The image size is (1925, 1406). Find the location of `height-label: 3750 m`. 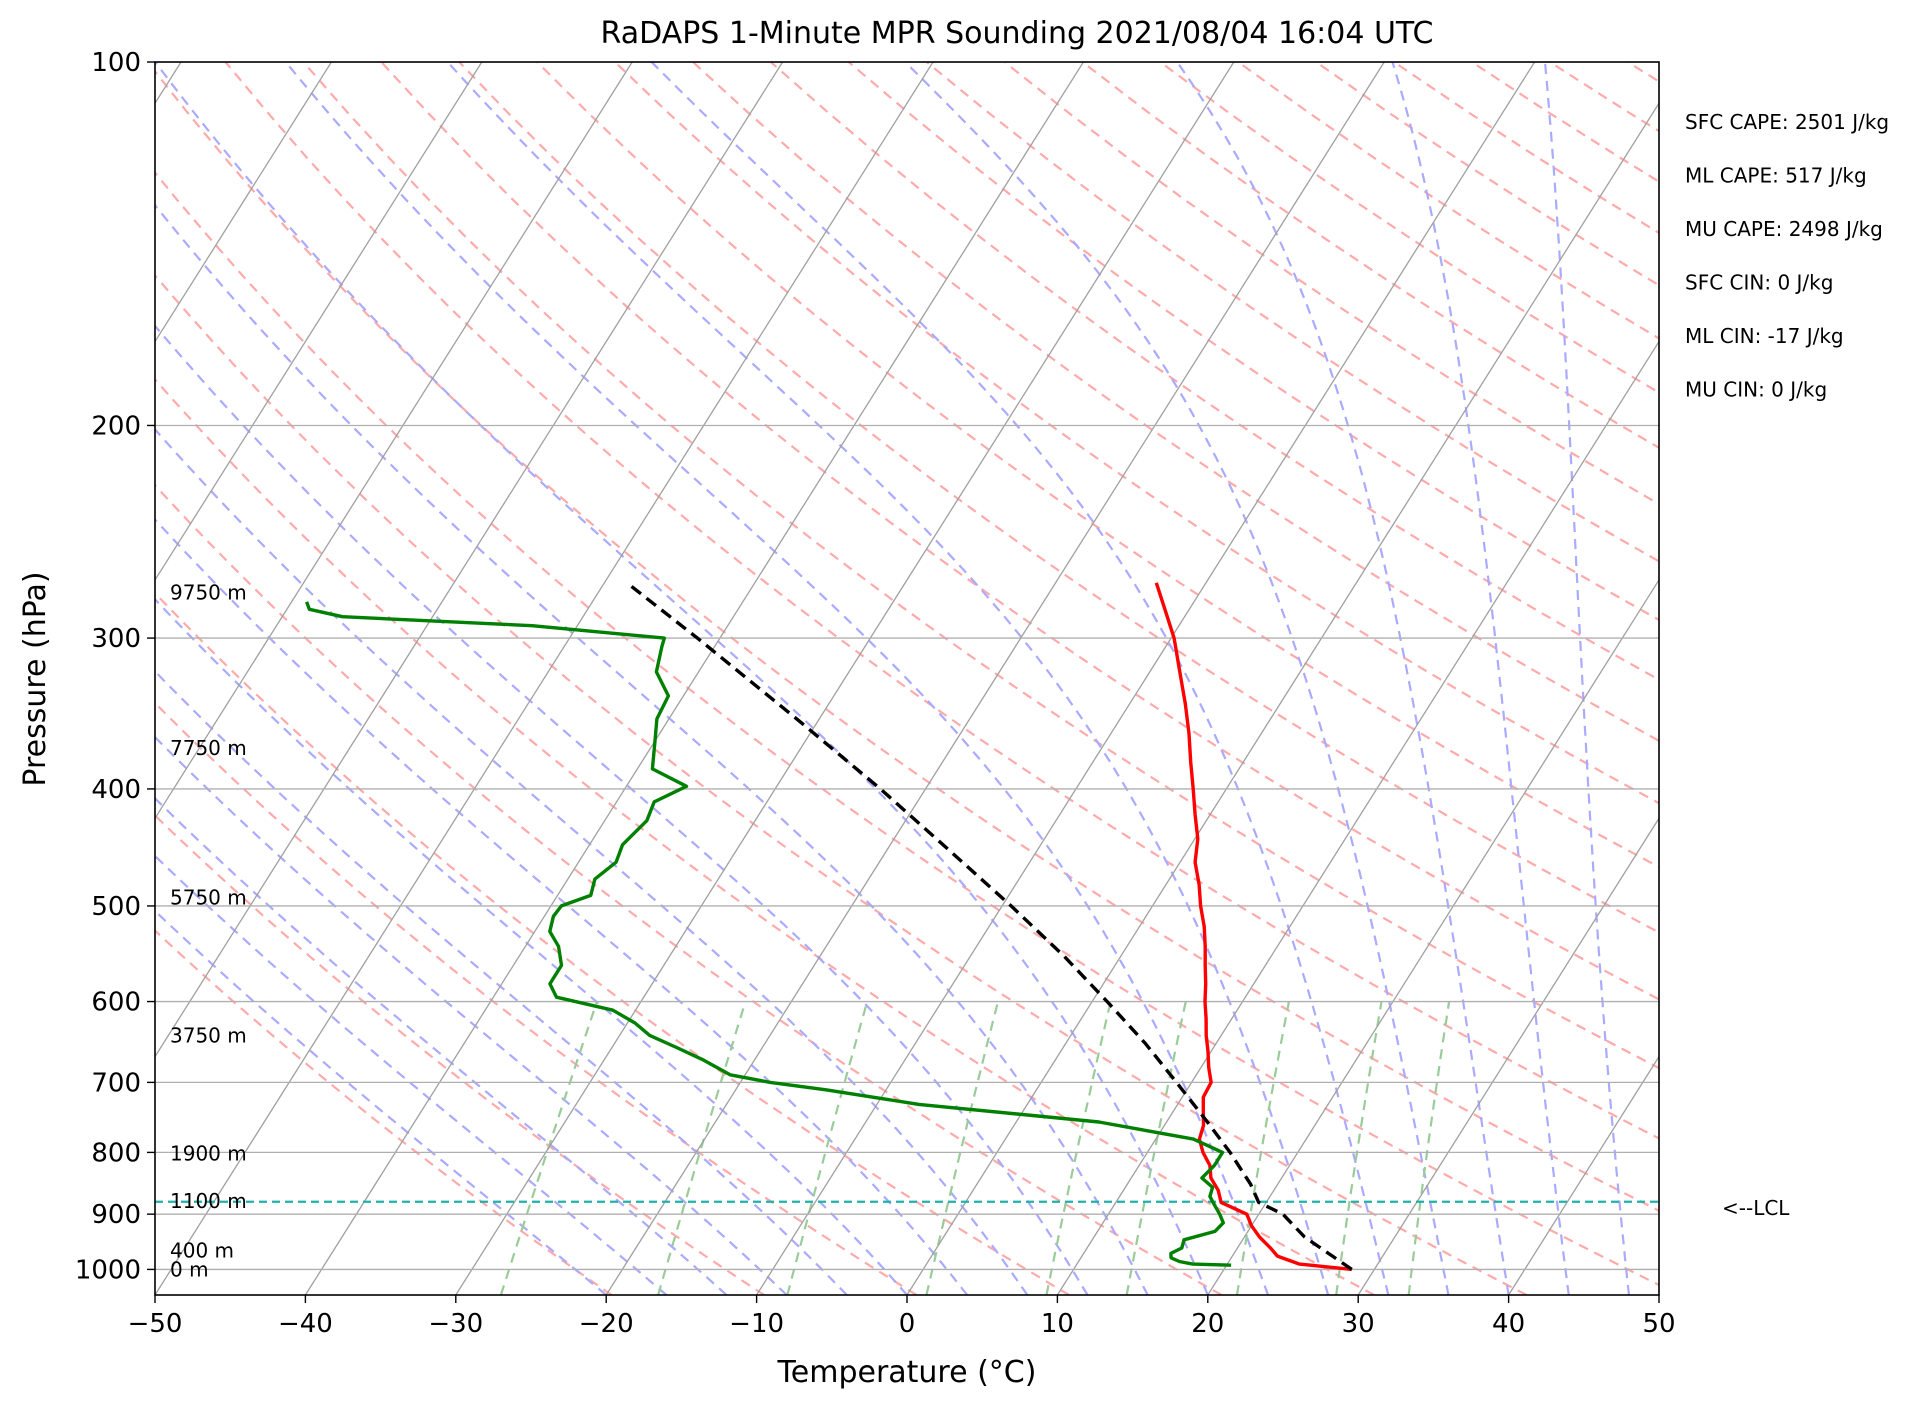

height-label: 3750 m is located at coordinates (208, 1035).